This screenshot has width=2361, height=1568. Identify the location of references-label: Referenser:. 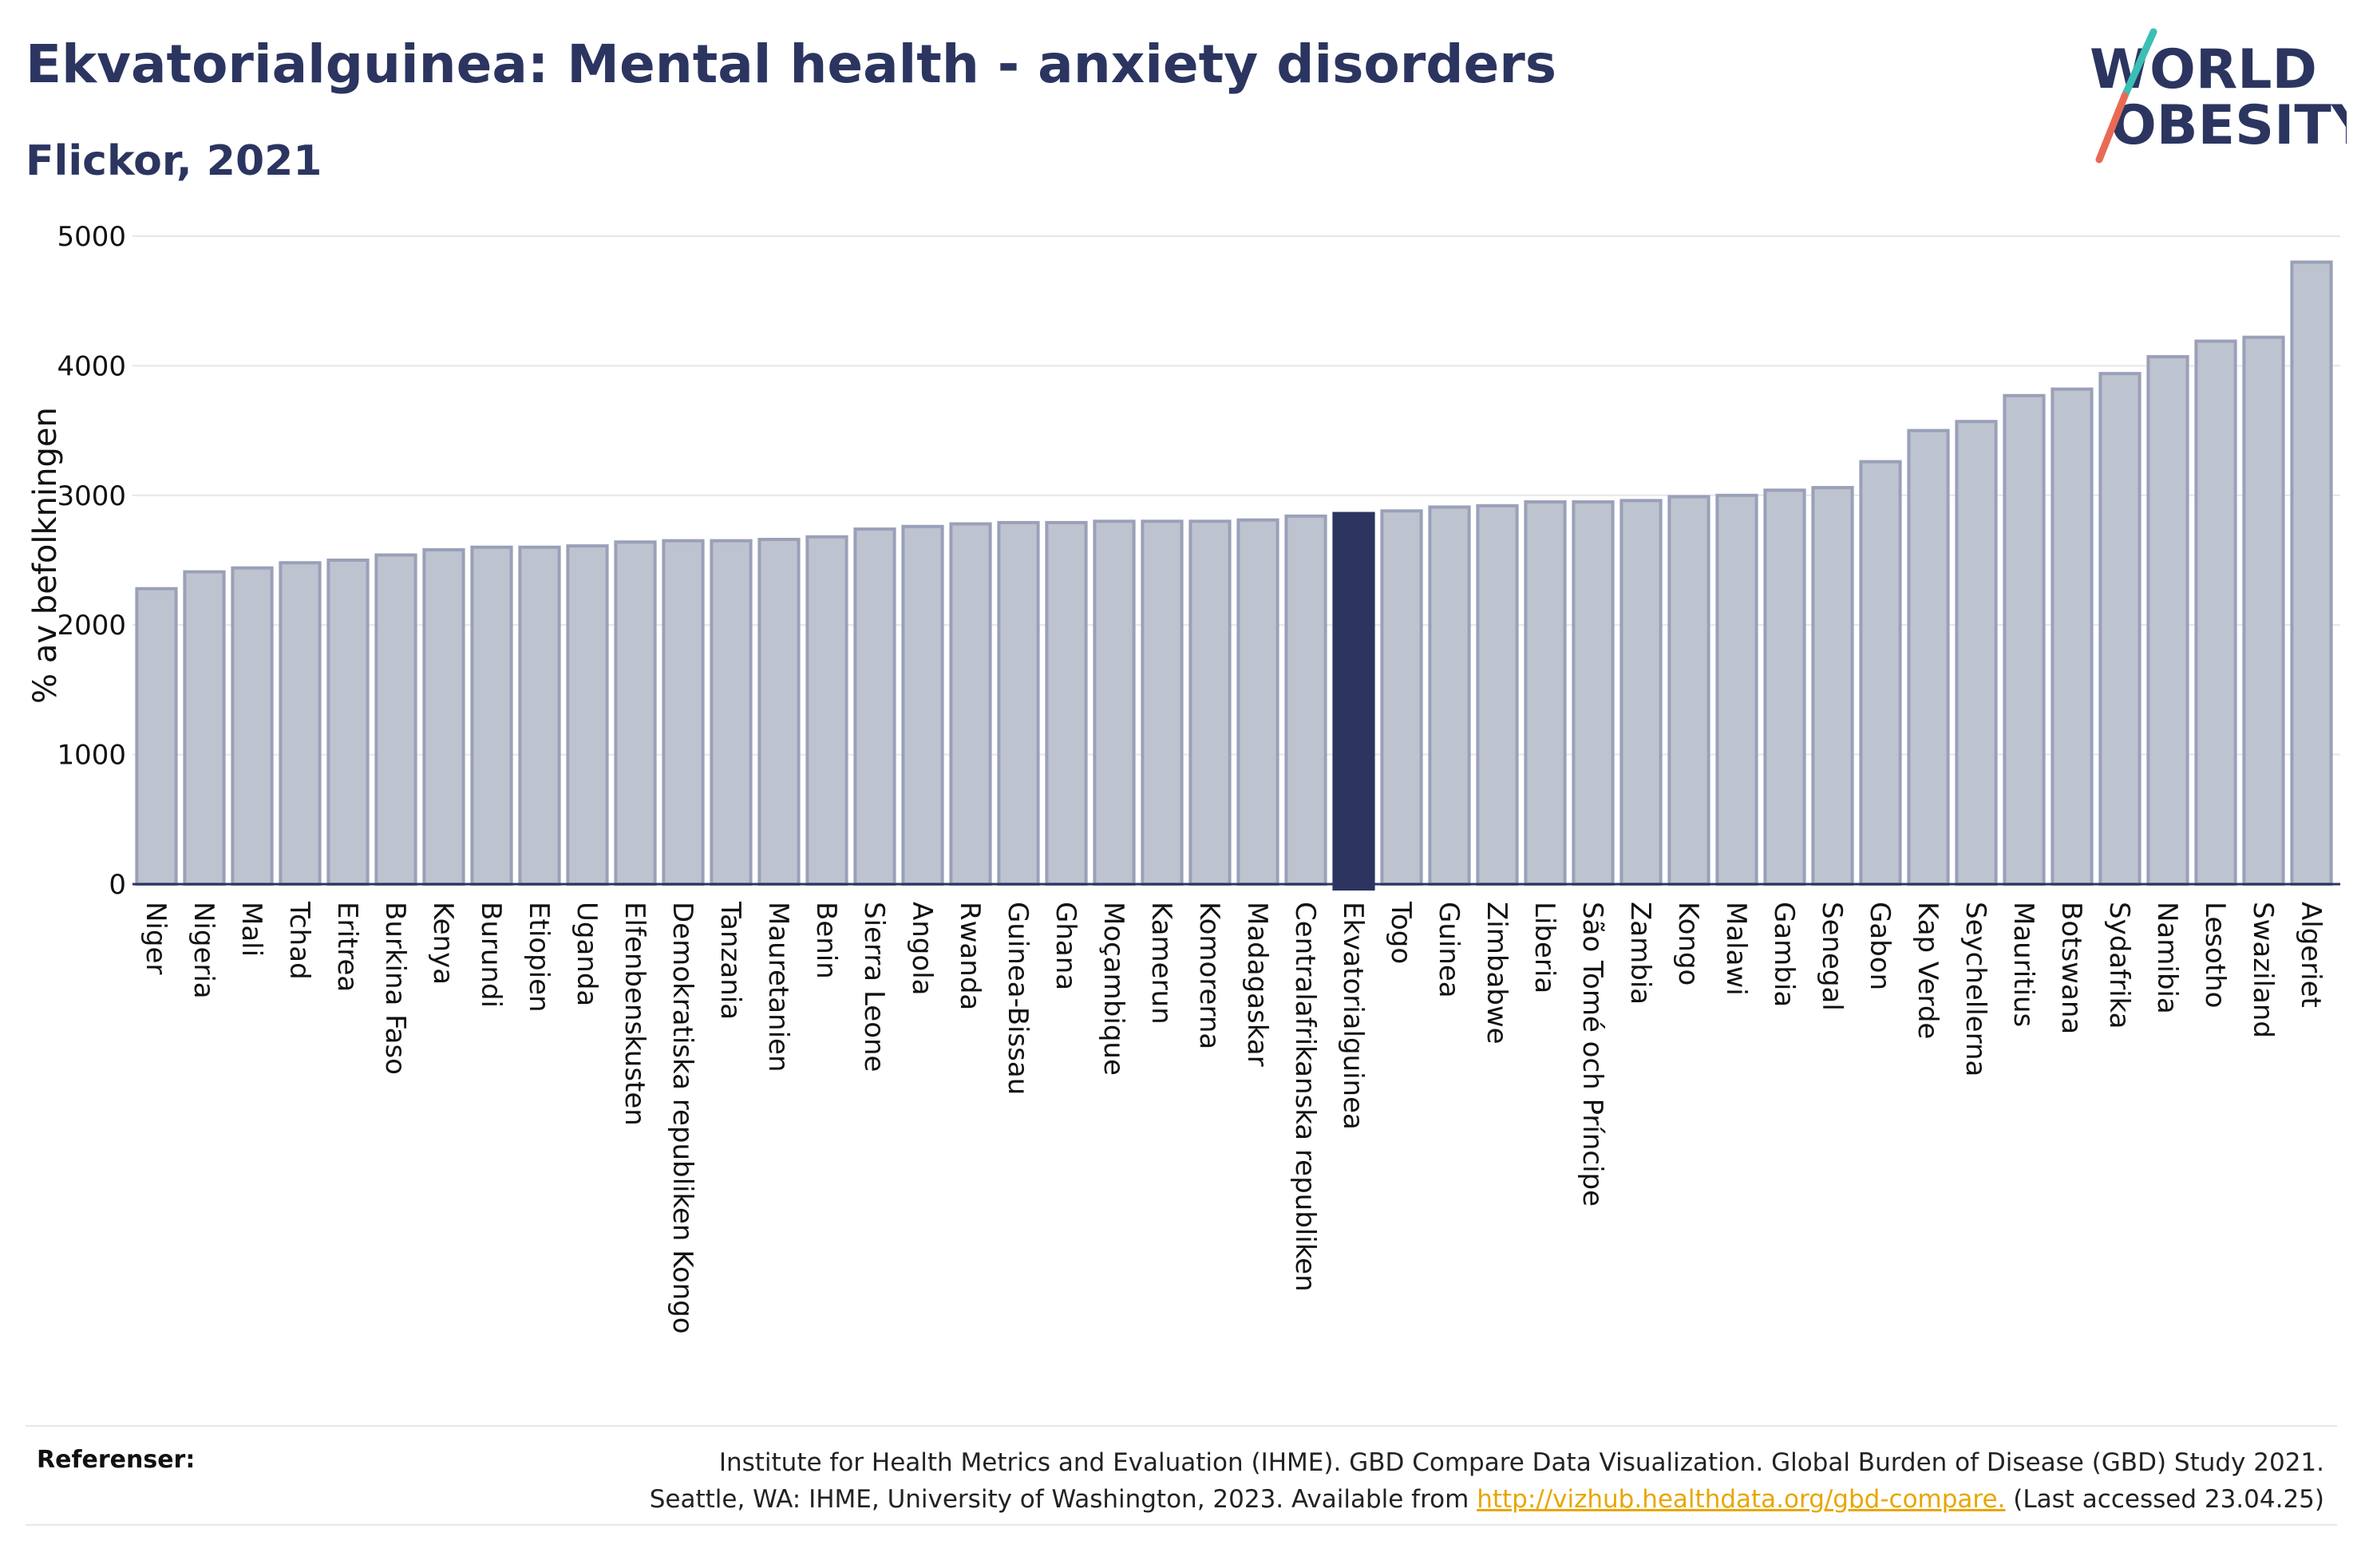
(116, 1460).